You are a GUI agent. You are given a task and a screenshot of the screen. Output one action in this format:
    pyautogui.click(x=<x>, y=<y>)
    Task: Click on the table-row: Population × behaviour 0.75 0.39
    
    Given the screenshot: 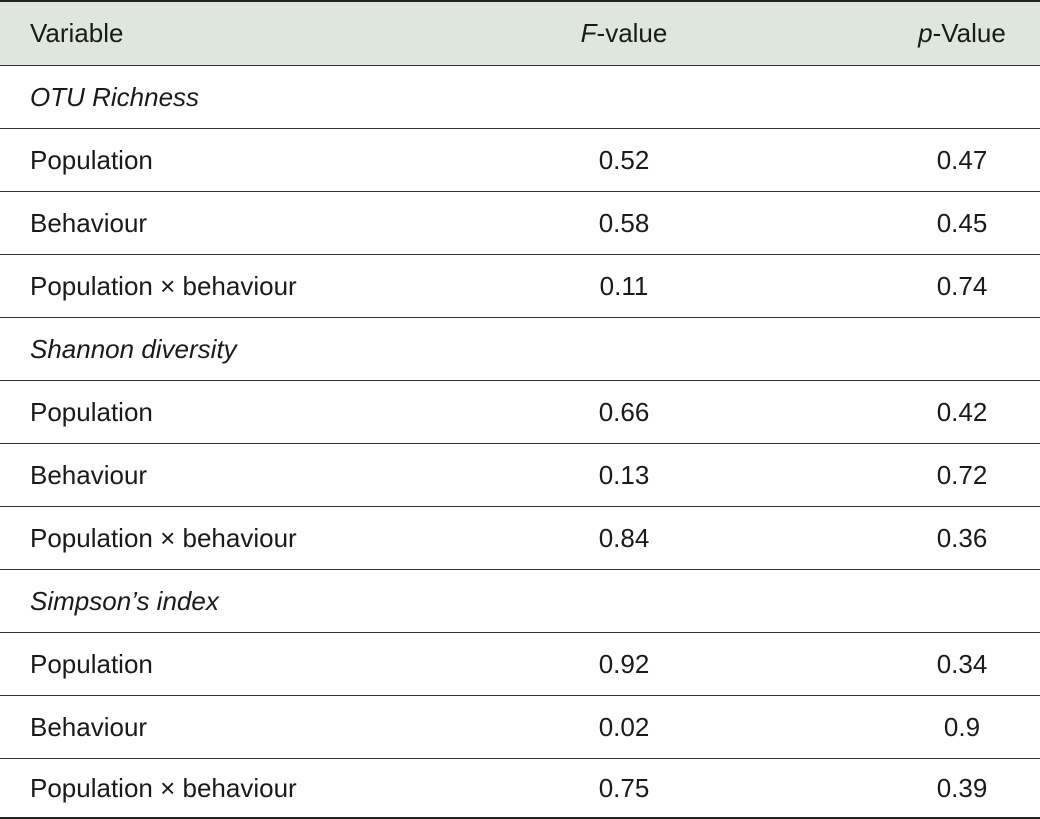 What is the action you would take?
    pyautogui.click(x=520, y=789)
    